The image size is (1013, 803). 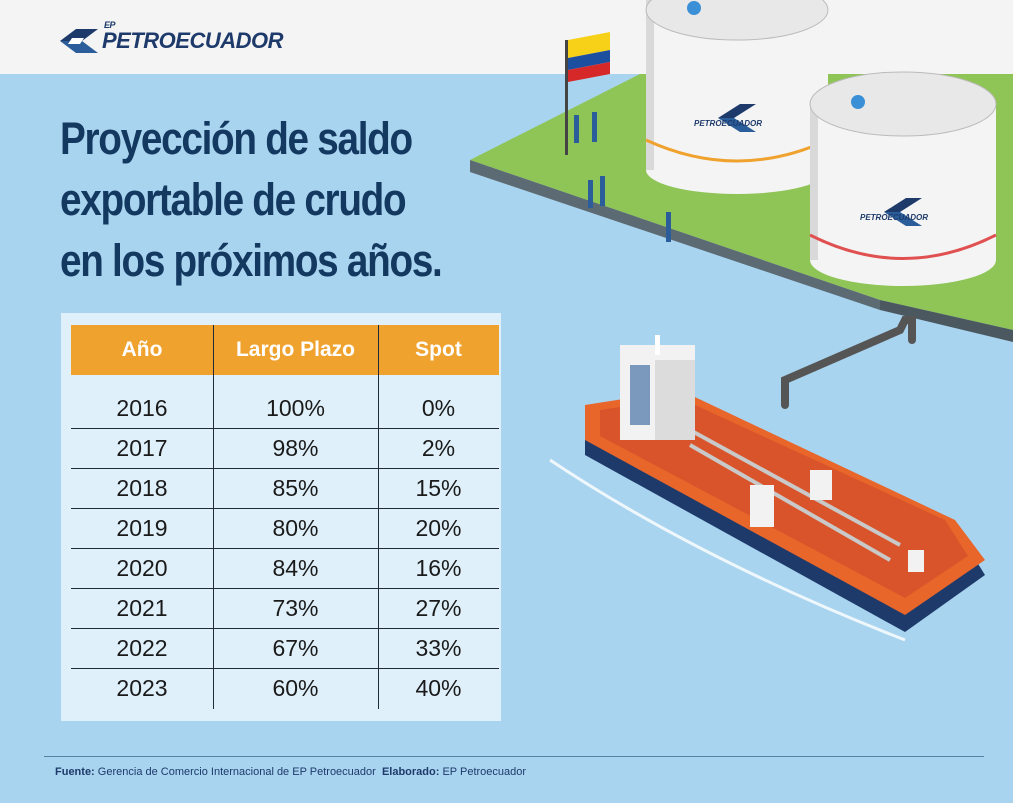 I want to click on made-label: Elaborado:, so click(x=410, y=772).